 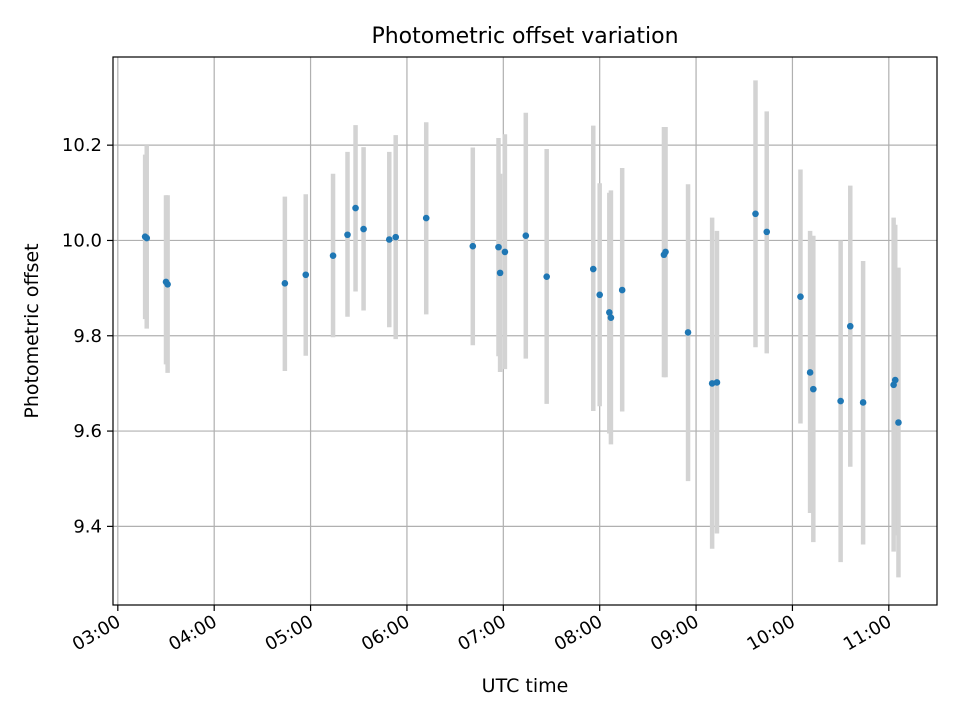 What do you see at coordinates (32, 330) in the screenshot?
I see `y-axis-label: Photometric offset` at bounding box center [32, 330].